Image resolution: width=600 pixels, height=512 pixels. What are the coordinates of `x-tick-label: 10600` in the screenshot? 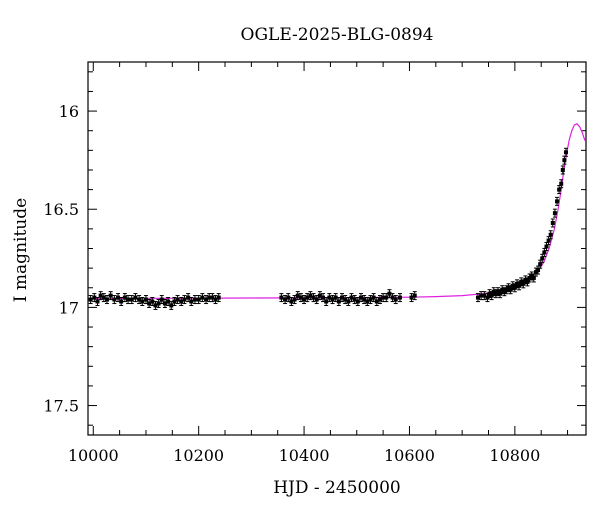 It's located at (409, 455).